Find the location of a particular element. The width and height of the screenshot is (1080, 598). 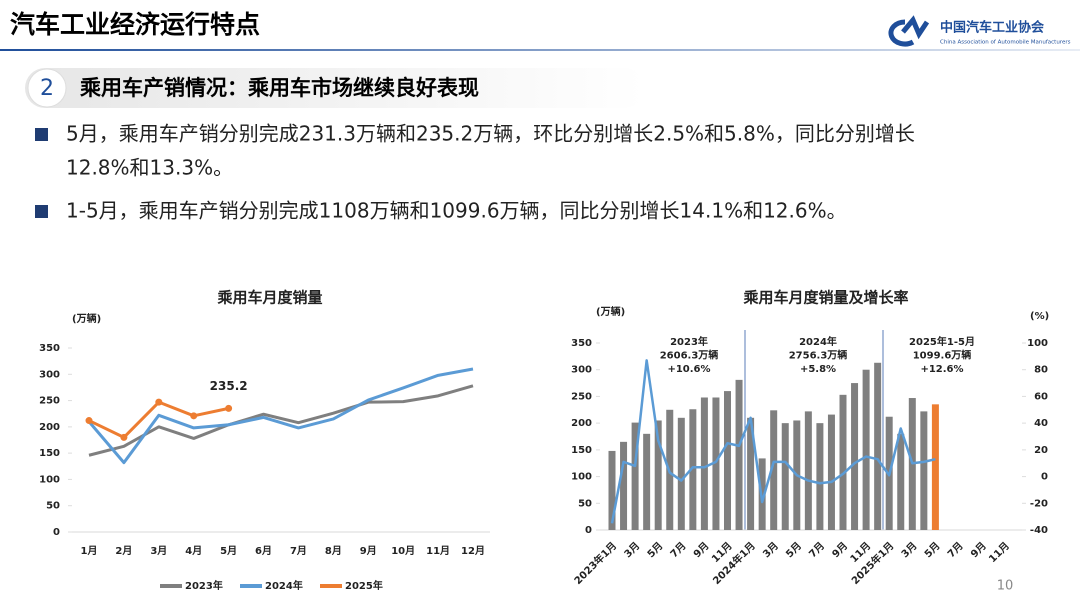

x-tick-label: 6月 is located at coordinates (263, 551).